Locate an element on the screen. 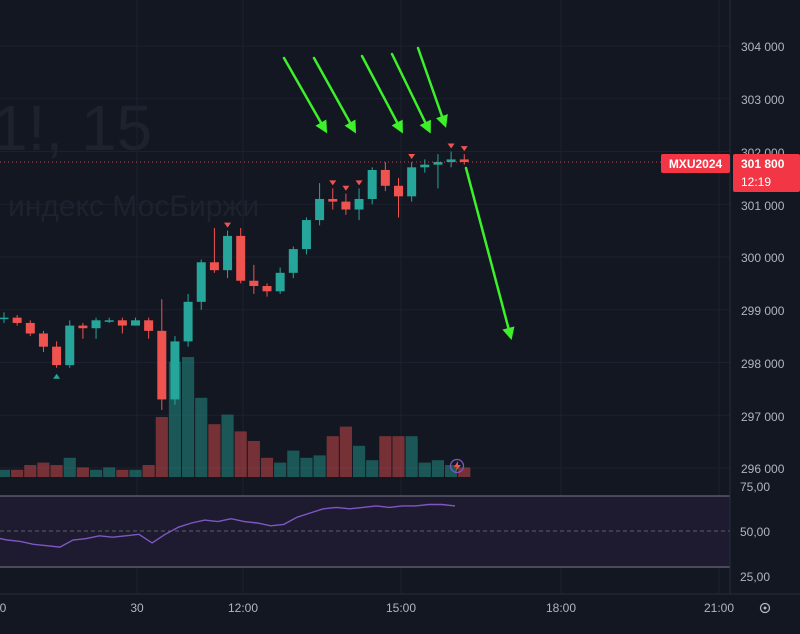  arrow-6-forecast is located at coordinates (489, 253).